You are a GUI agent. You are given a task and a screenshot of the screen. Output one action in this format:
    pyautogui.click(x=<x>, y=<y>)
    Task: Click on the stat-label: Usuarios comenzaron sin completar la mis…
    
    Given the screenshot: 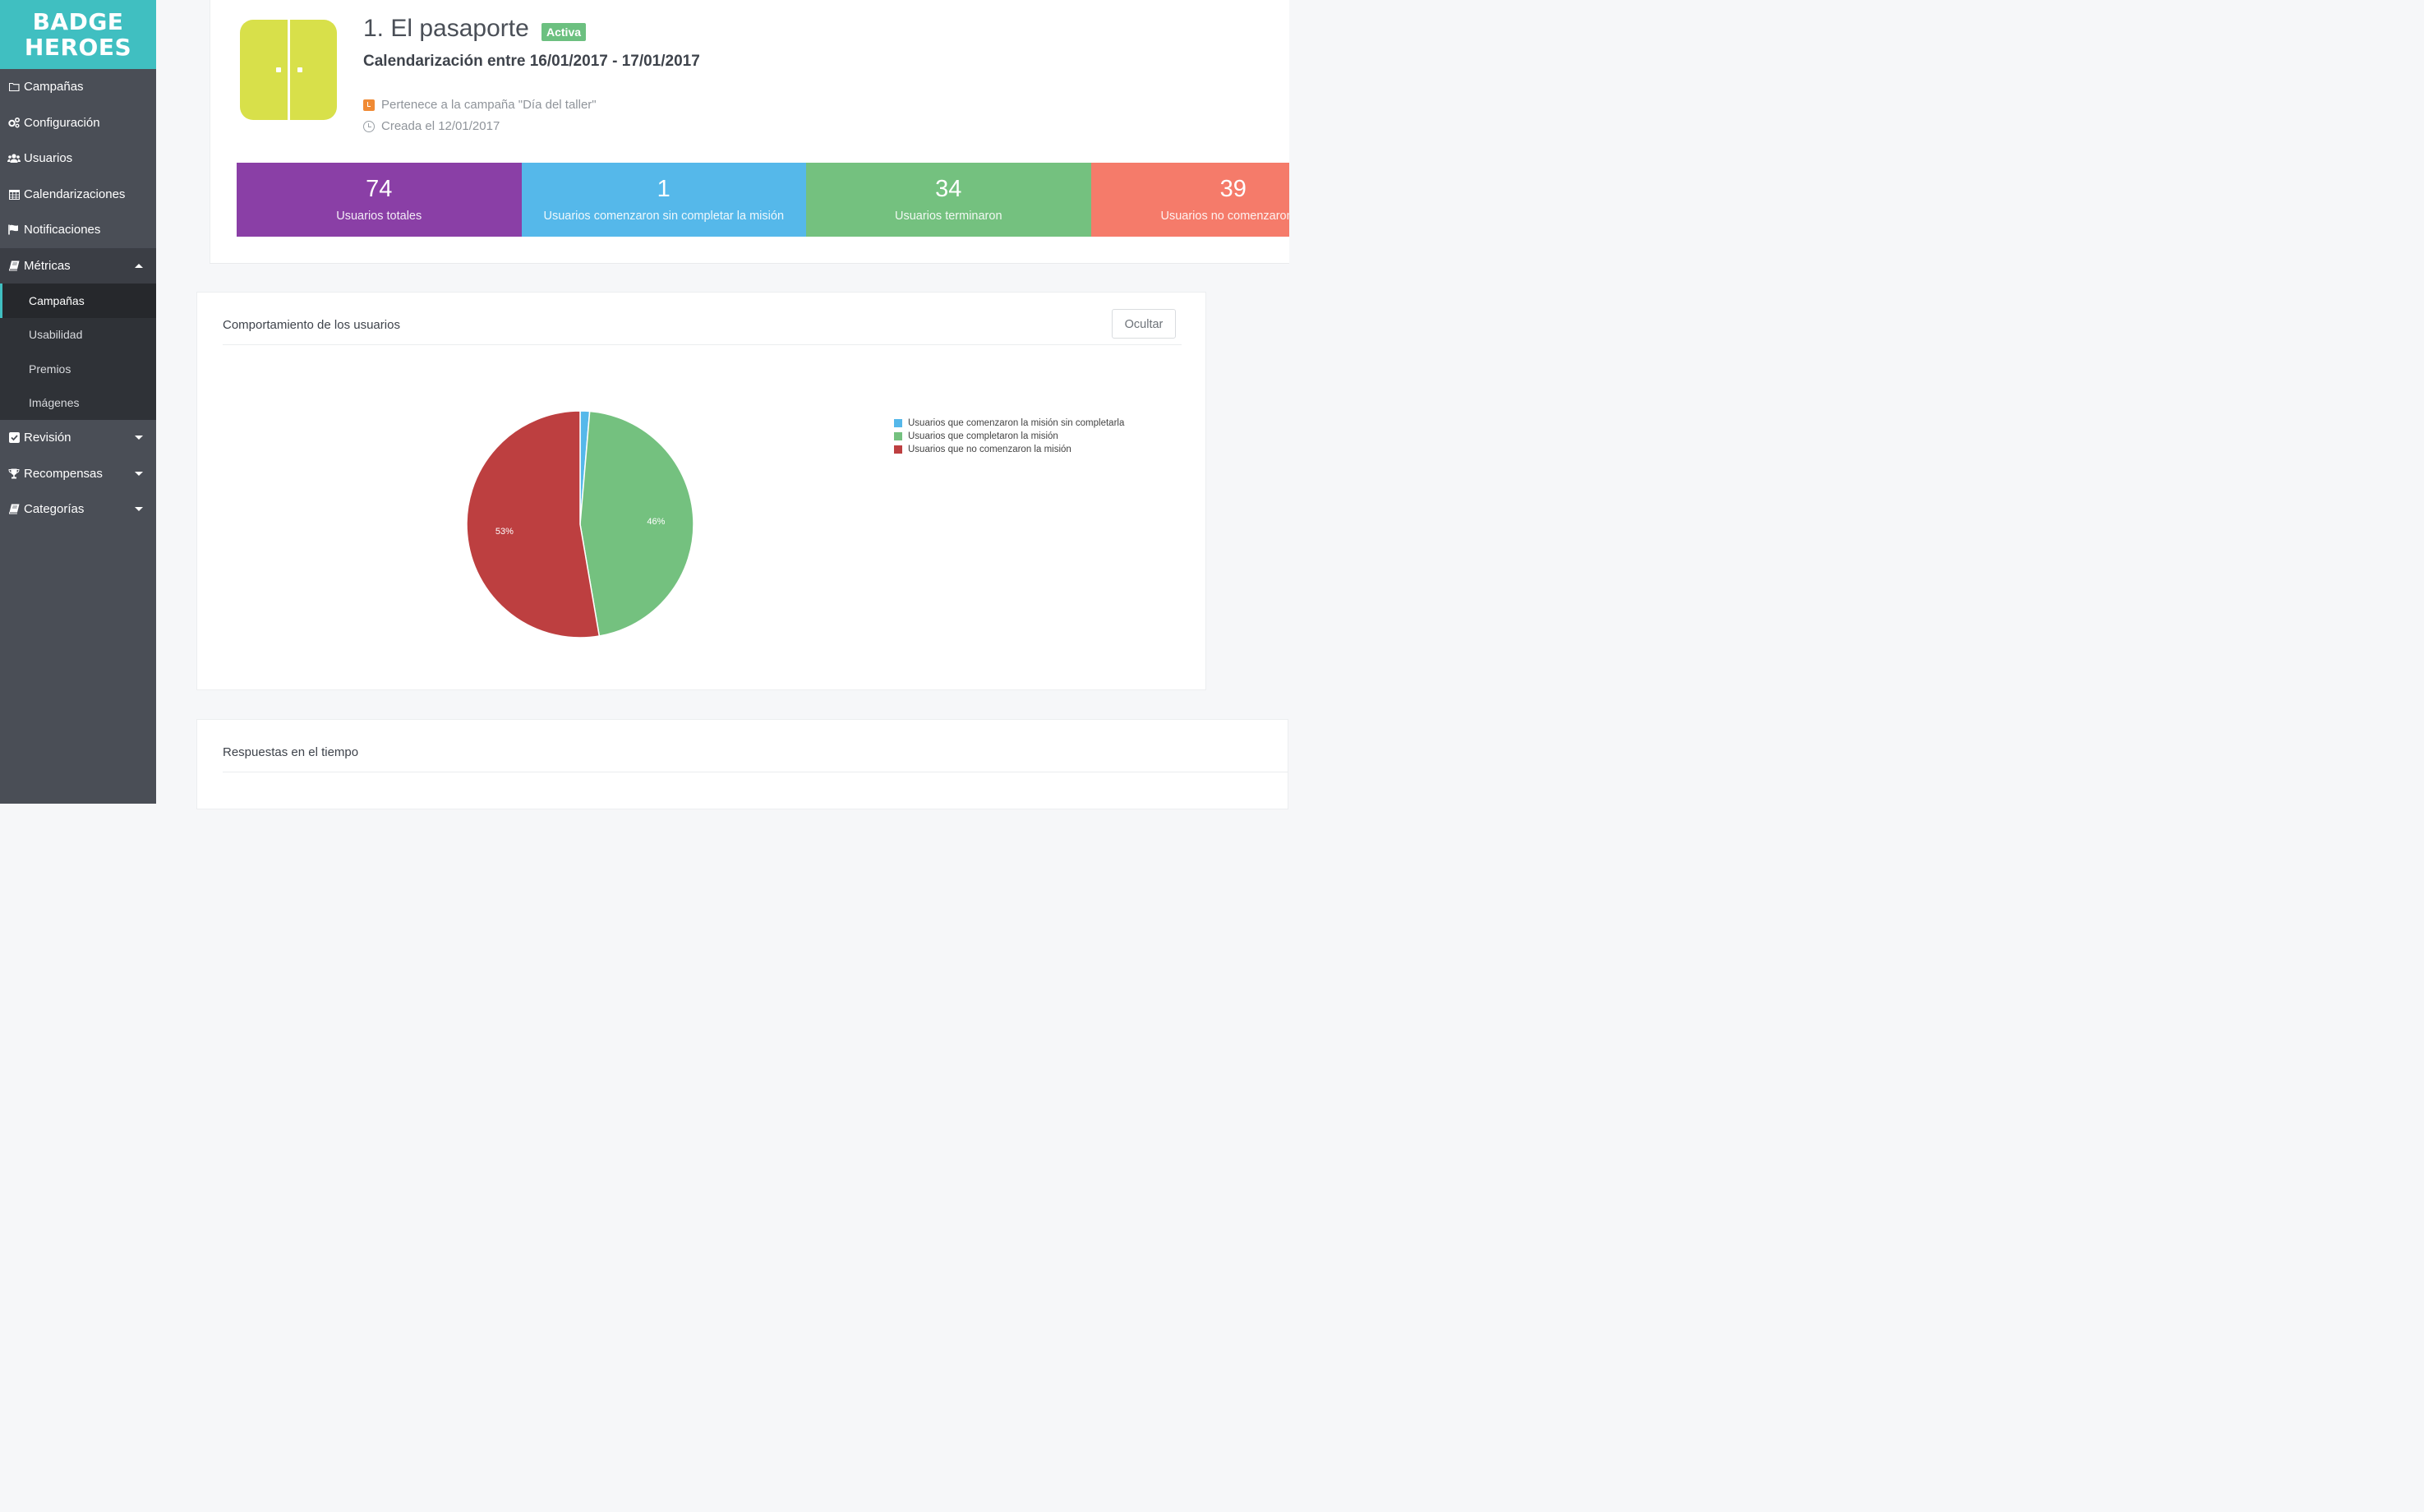 What is the action you would take?
    pyautogui.click(x=664, y=216)
    